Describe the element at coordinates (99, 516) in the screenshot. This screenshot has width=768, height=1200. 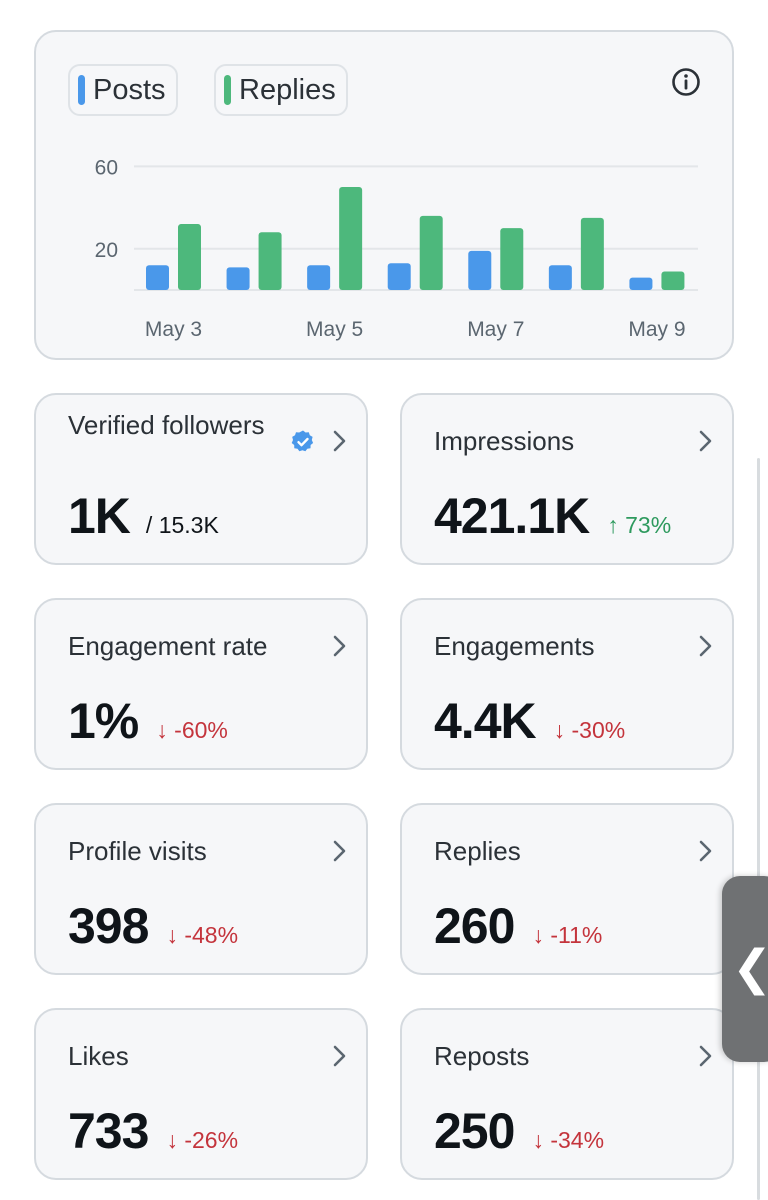
I see `stat-value: 1K` at that location.